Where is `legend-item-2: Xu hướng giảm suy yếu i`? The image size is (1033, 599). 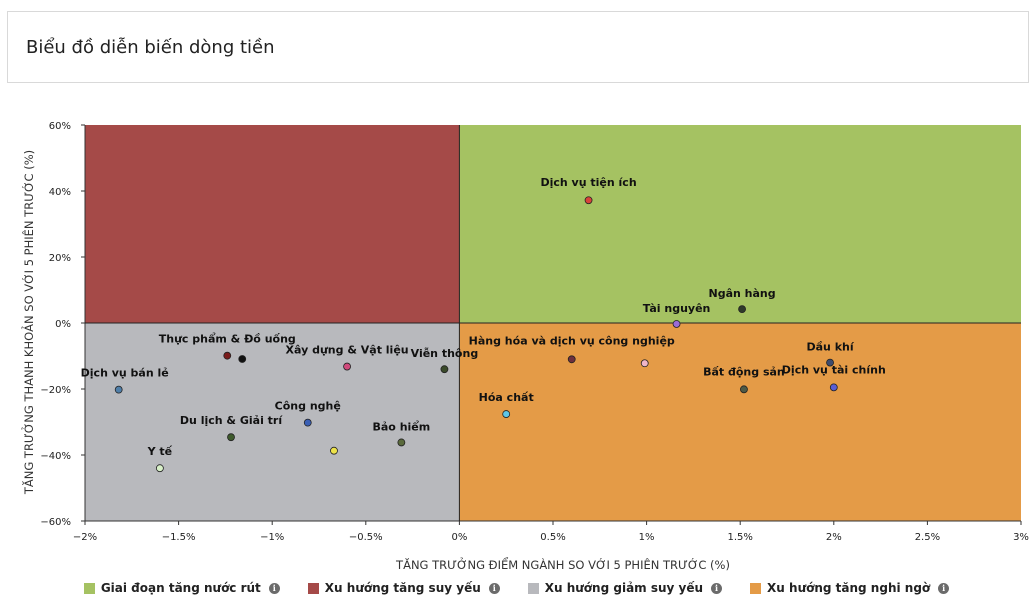
legend-item-2: Xu hướng giảm suy yếu i is located at coordinates (625, 588).